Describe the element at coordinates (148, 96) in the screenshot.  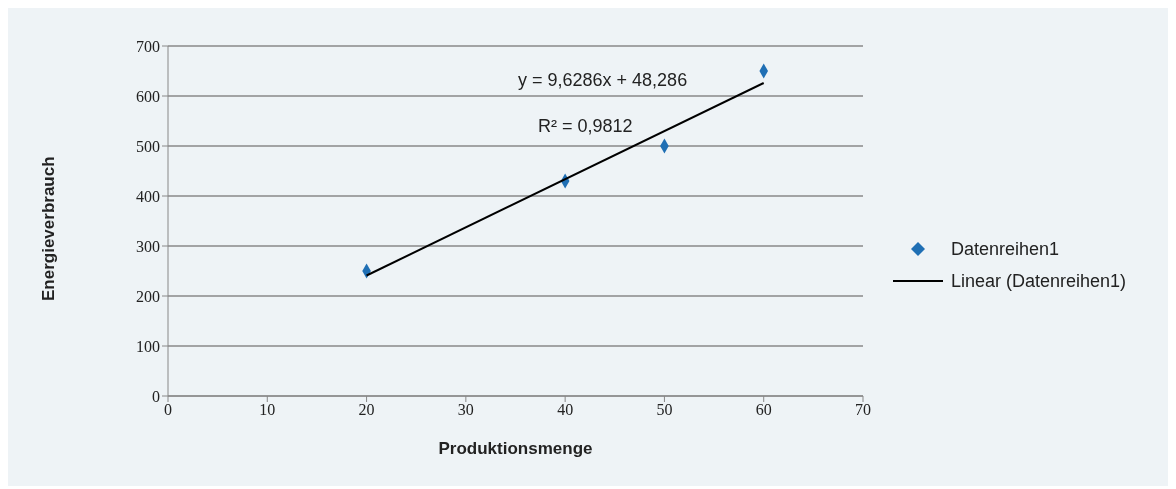
I see `y-tick-label: 600` at that location.